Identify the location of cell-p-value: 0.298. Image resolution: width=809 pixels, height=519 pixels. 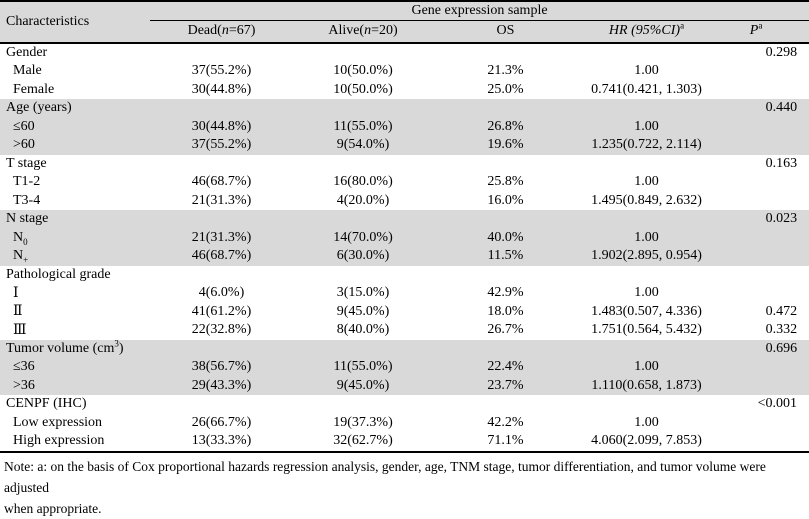
(781, 52).